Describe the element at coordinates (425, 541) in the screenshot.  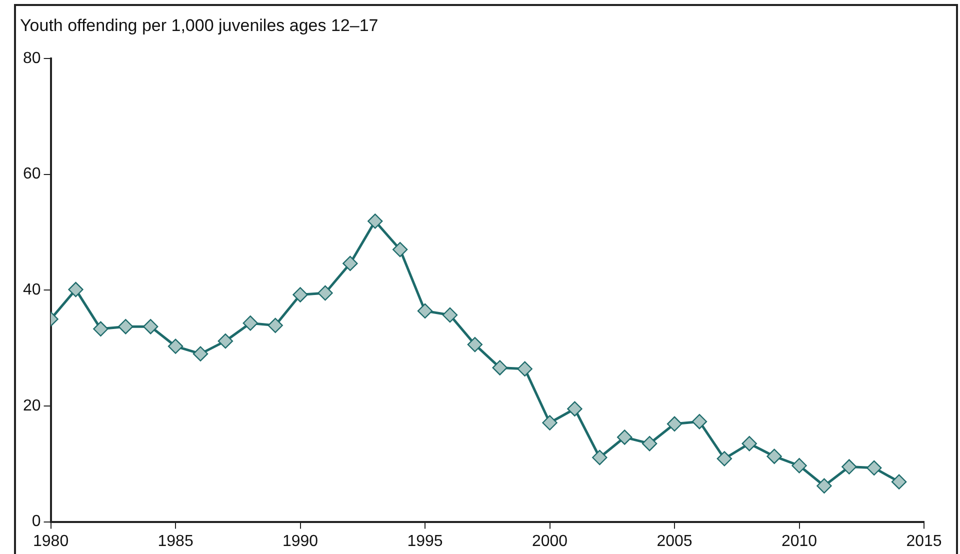
I see `x-tick-label: 1995` at that location.